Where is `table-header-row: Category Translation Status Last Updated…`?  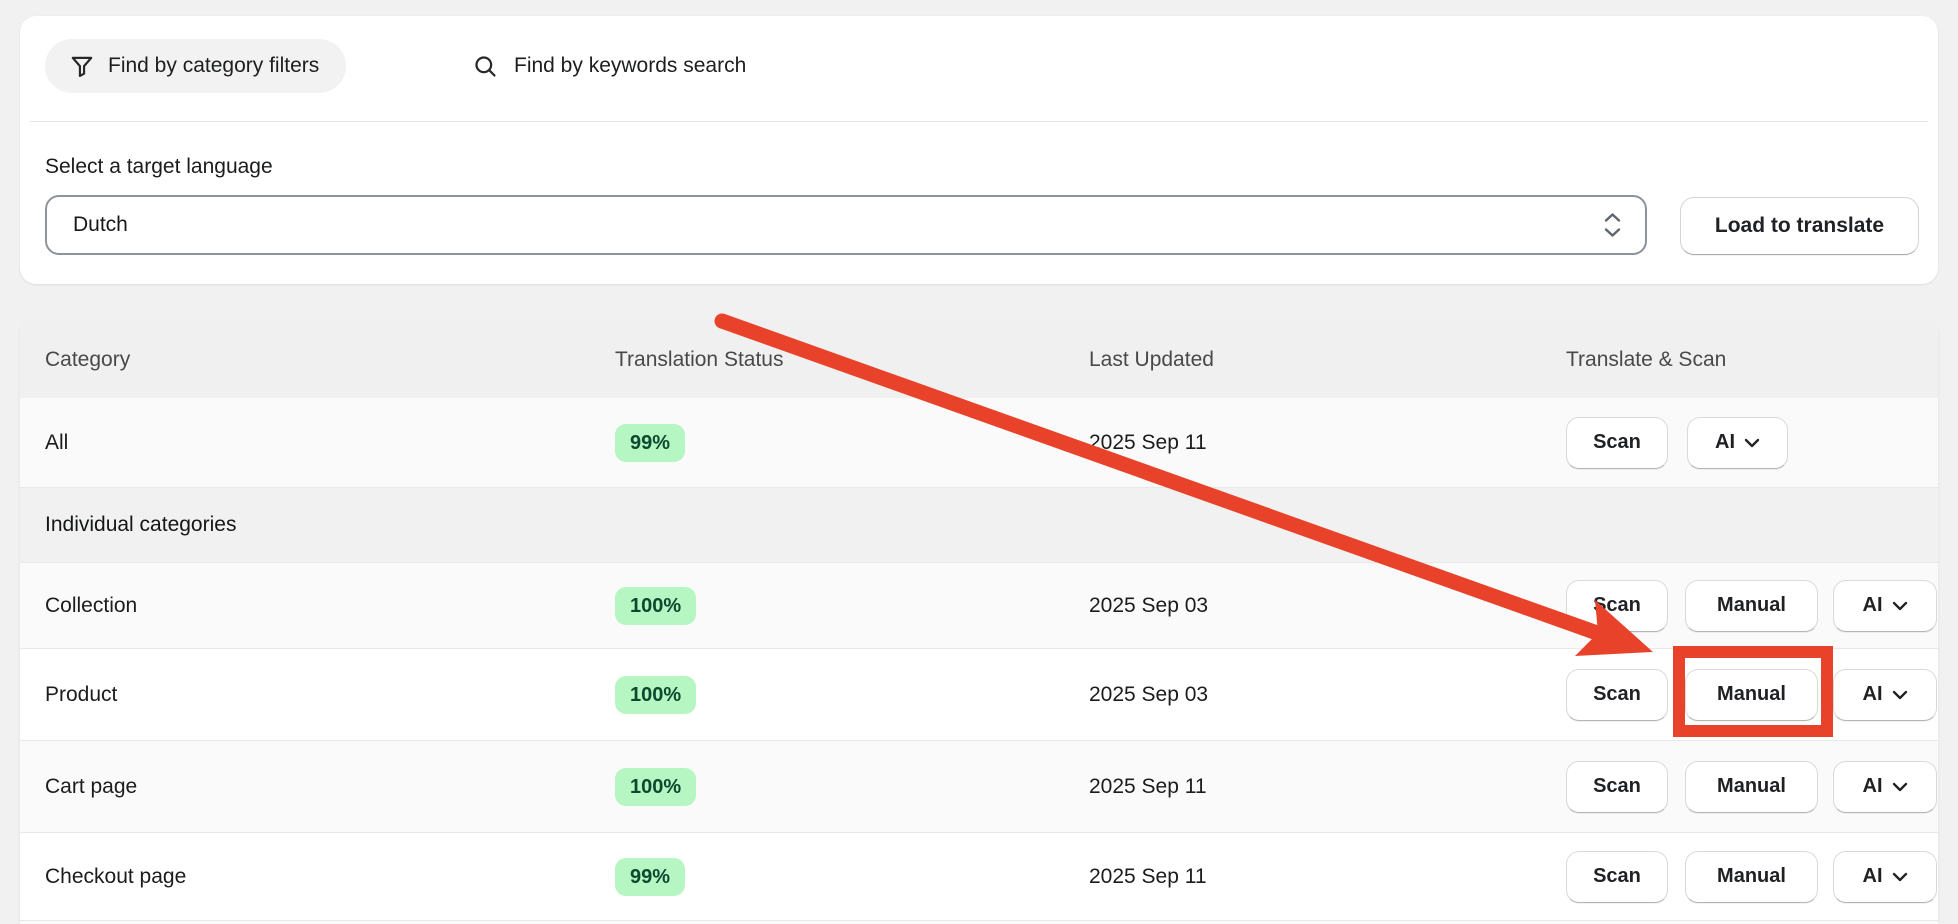
table-header-row: Category Translation Status Last Updated… is located at coordinates (979, 360).